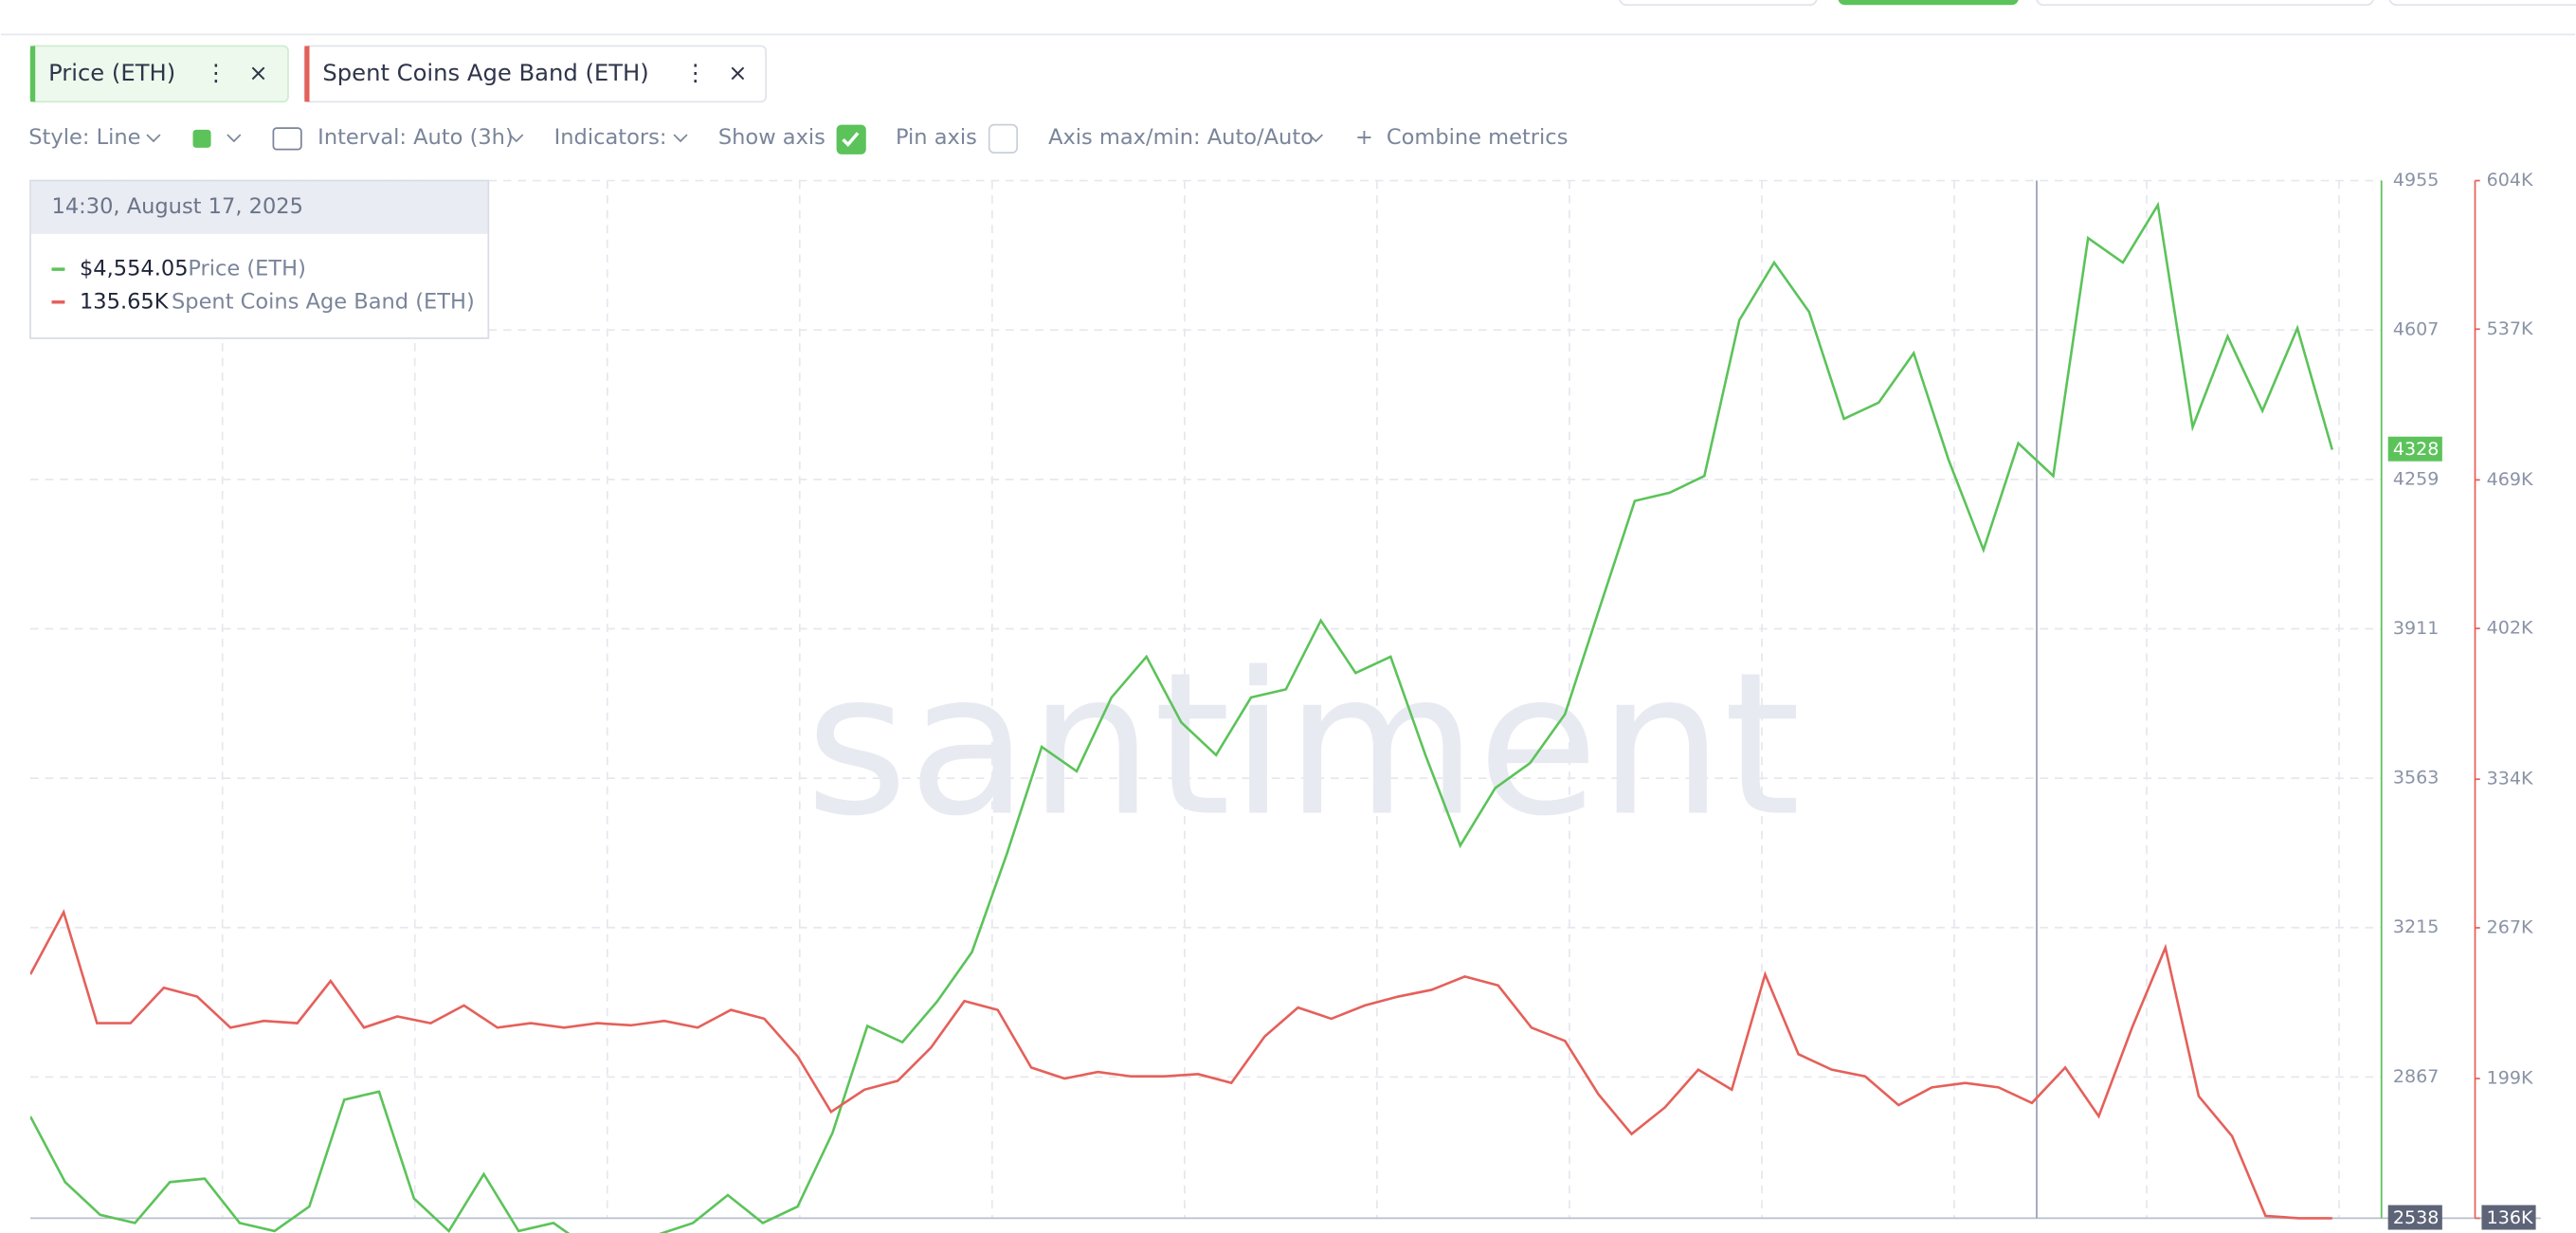  What do you see at coordinates (1003, 138) in the screenshot?
I see `pin-axis-checkbox` at bounding box center [1003, 138].